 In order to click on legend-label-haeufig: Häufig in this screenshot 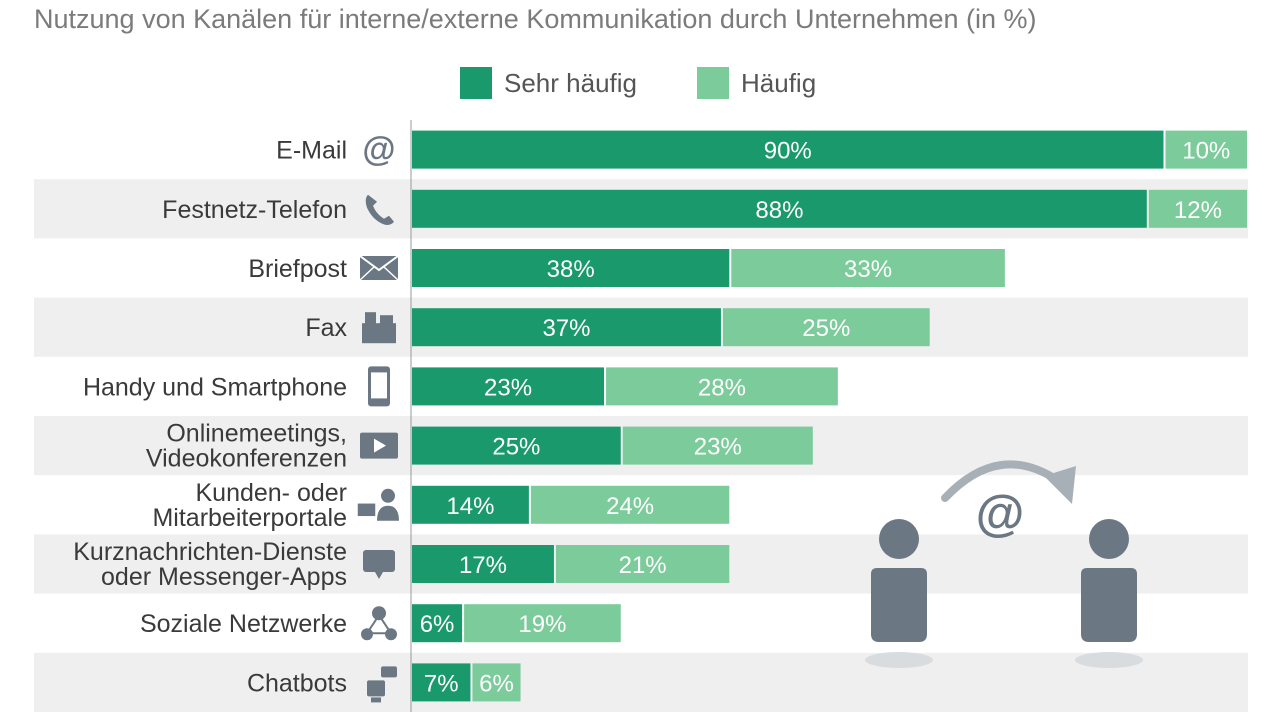, I will do `click(779, 82)`.